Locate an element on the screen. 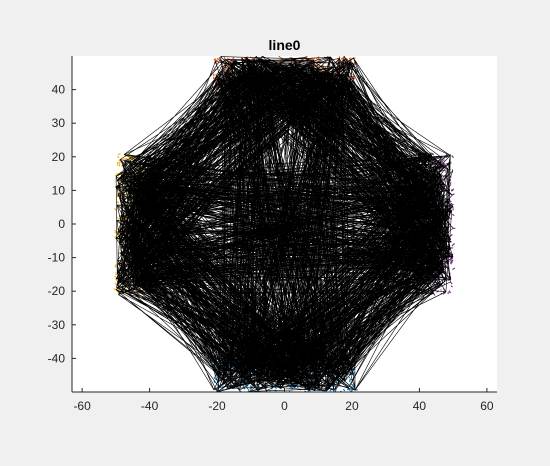  y-tick-label: 0 is located at coordinates (61, 224).